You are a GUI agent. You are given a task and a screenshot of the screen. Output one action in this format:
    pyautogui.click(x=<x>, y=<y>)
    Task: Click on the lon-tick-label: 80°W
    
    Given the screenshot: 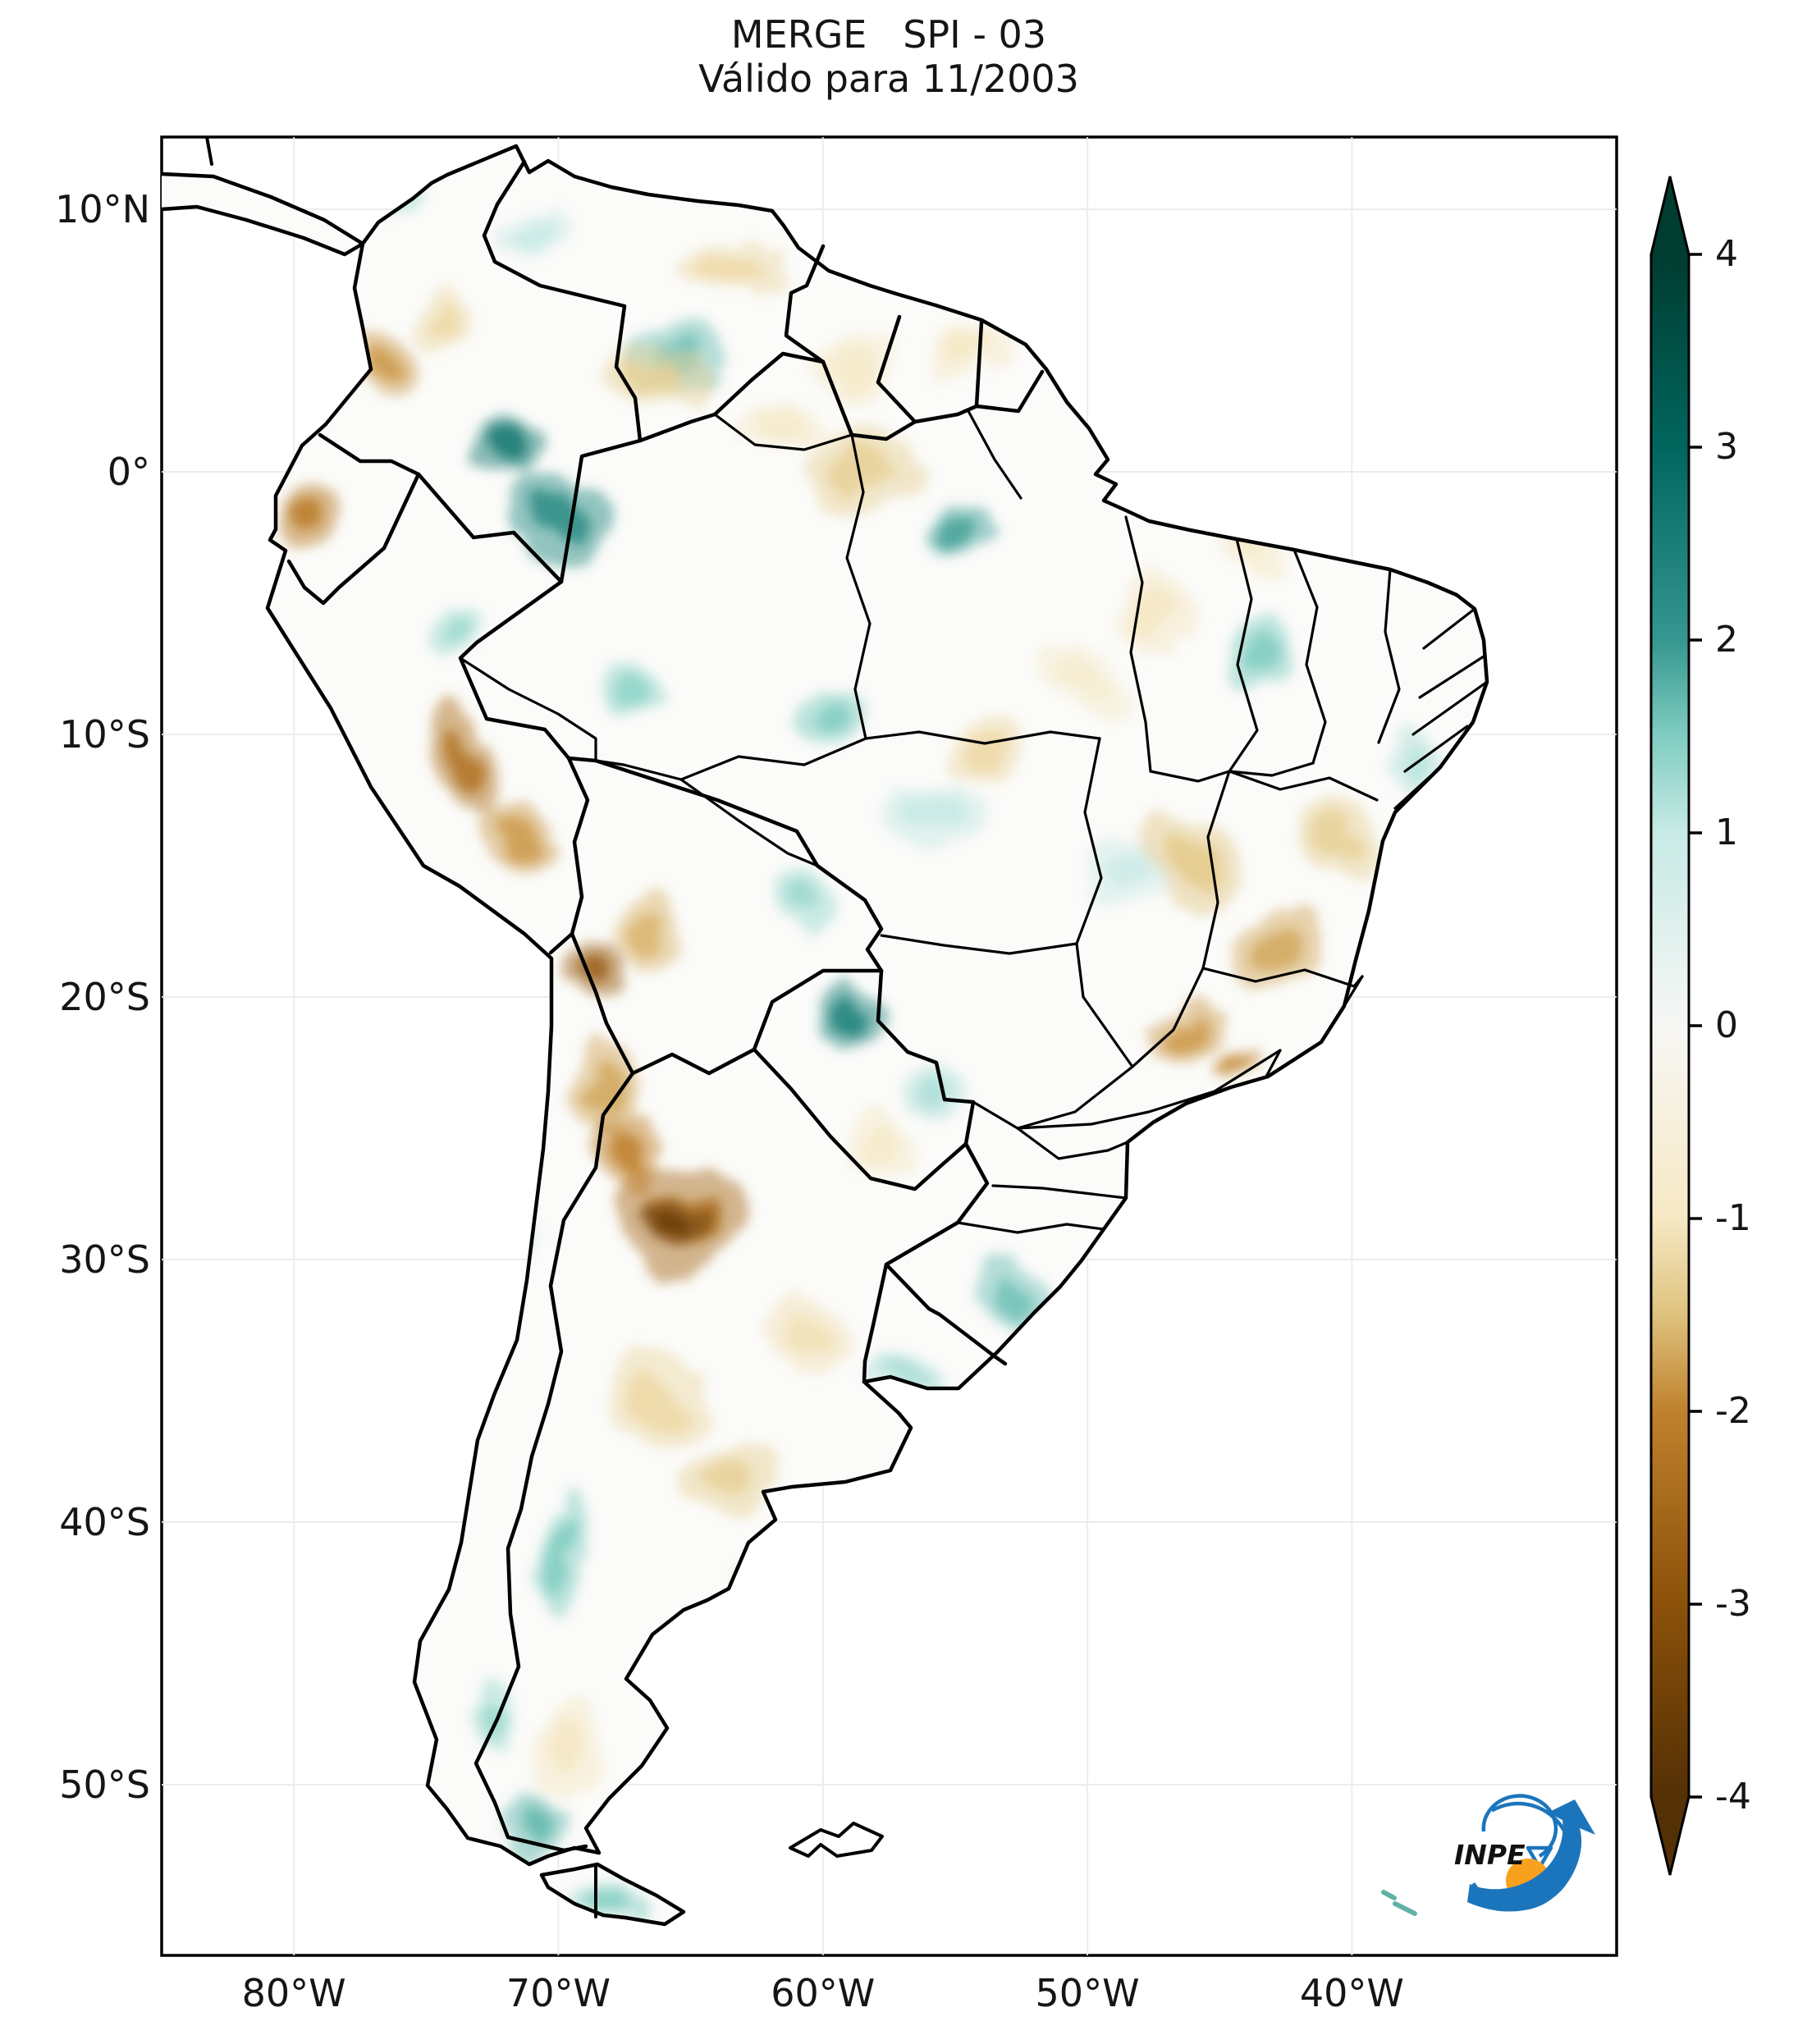 What is the action you would take?
    pyautogui.click(x=293, y=1993)
    